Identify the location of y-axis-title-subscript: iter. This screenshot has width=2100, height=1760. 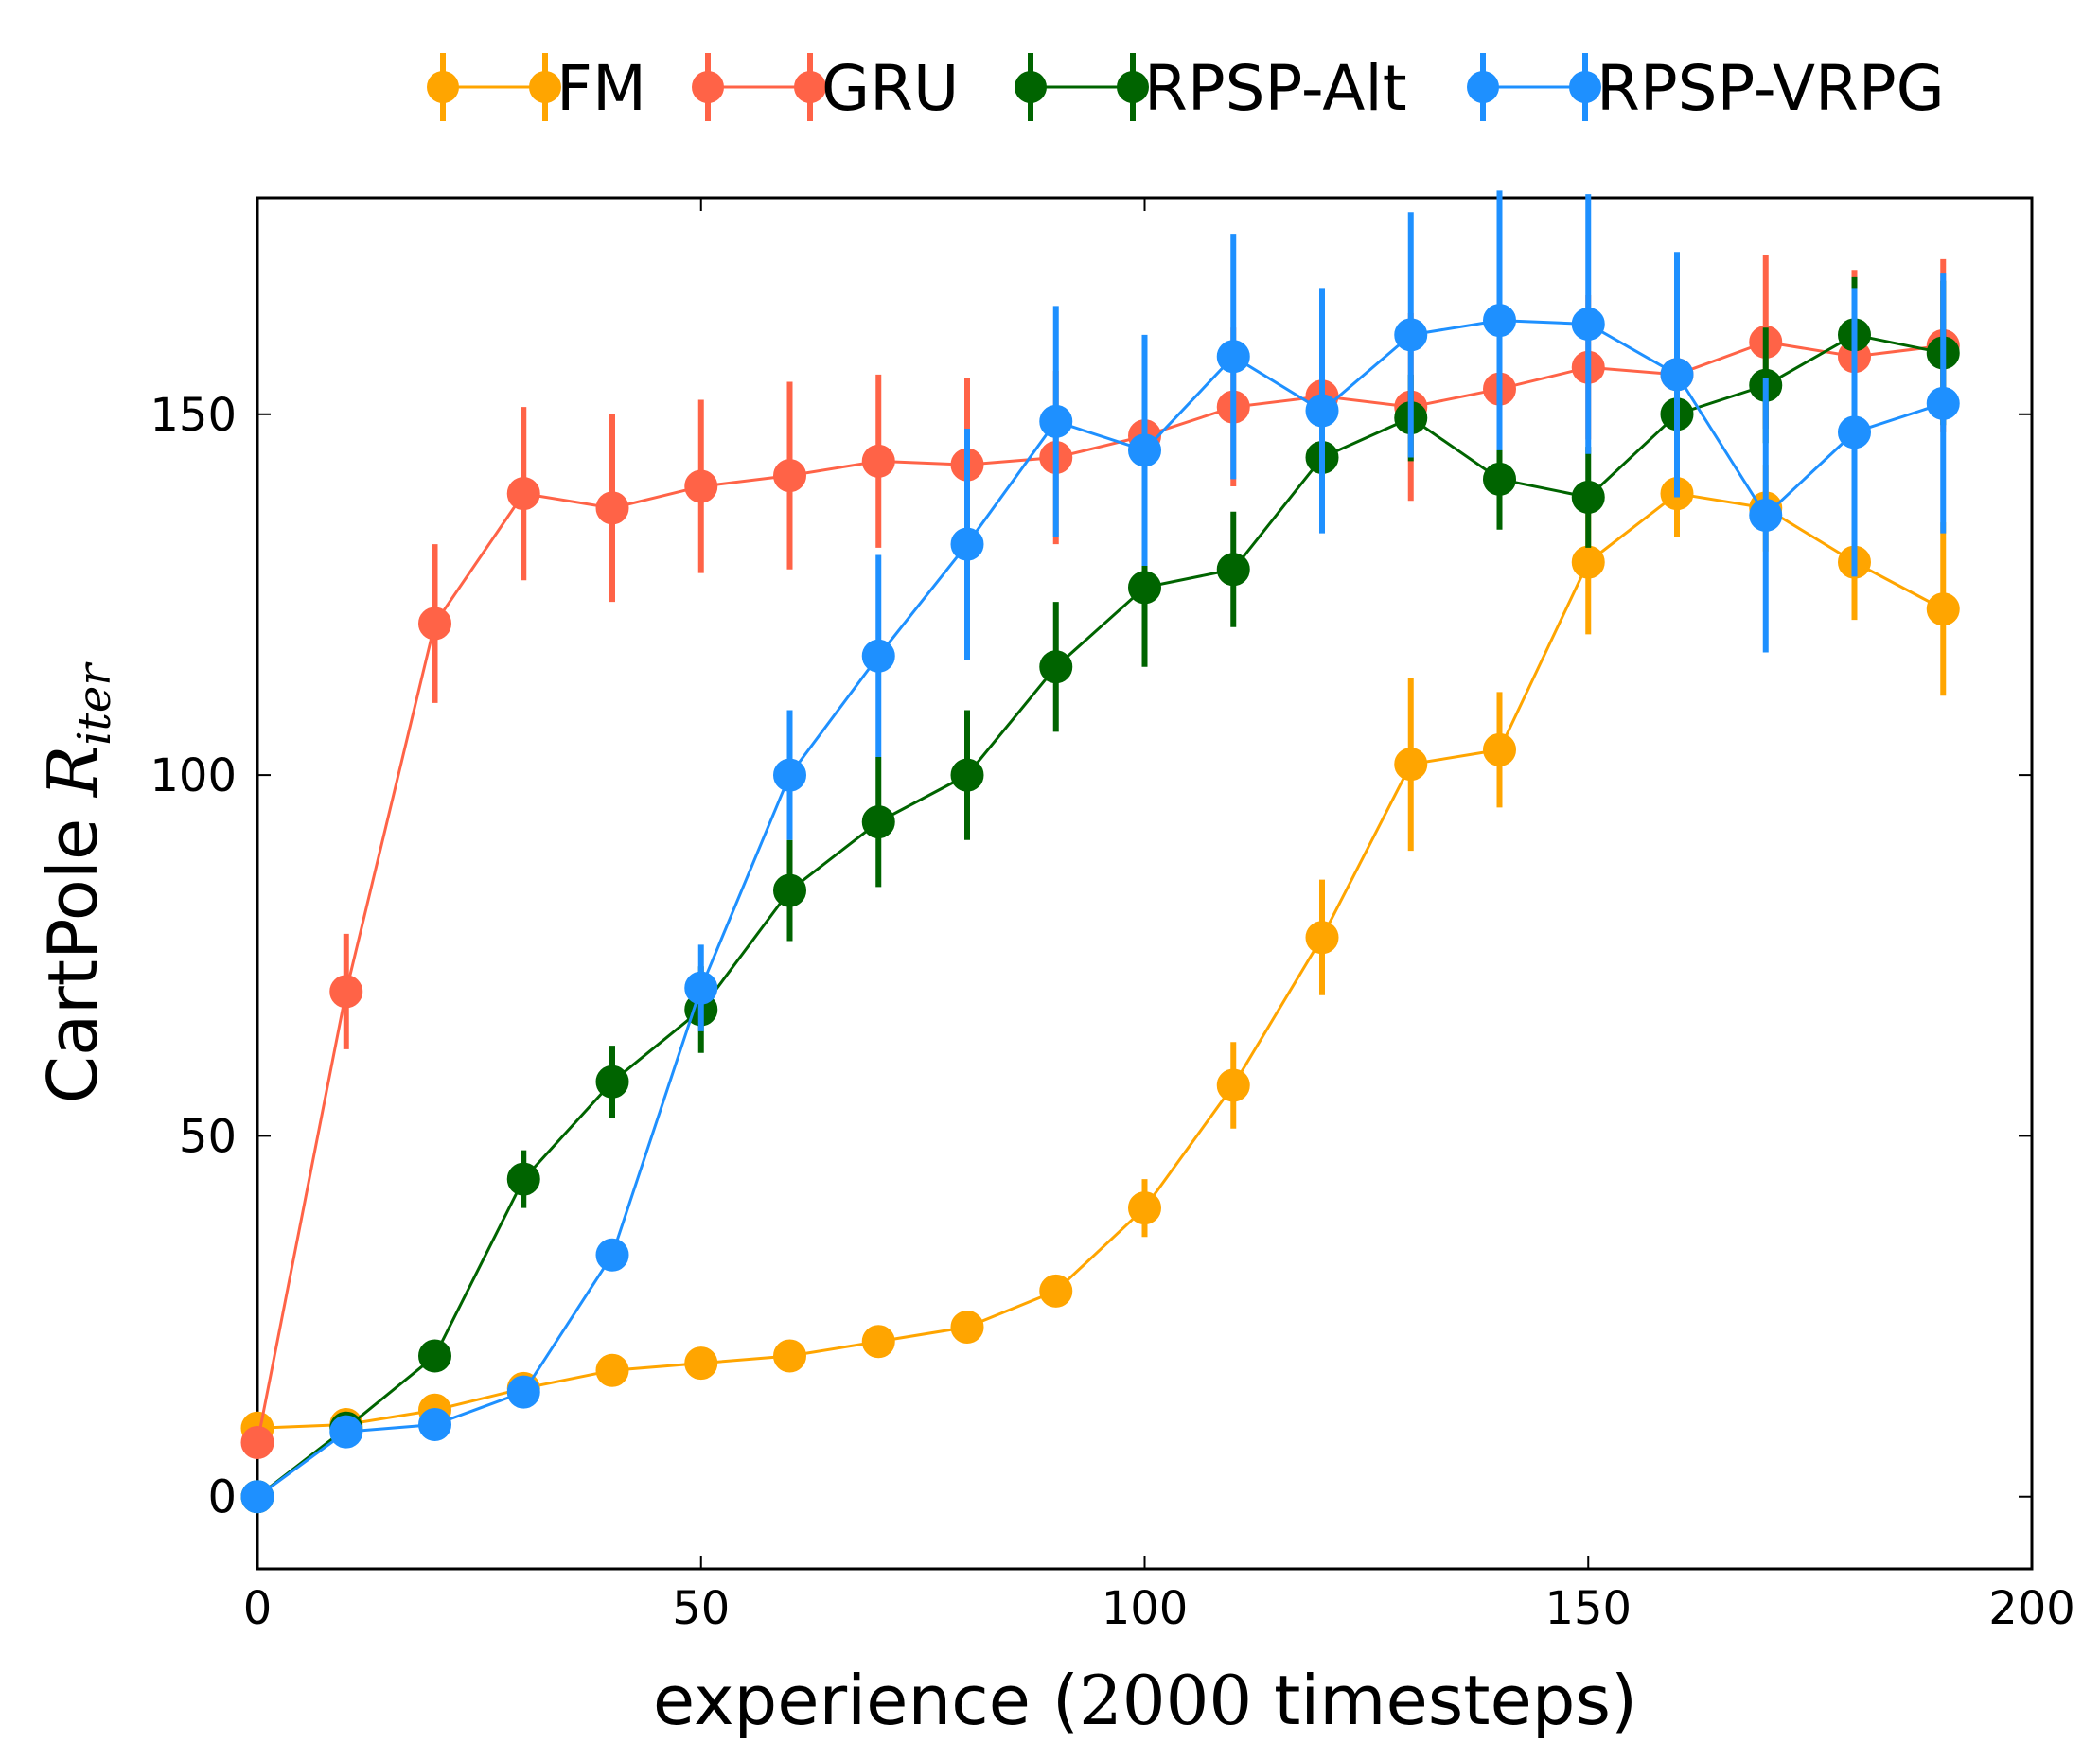
(94, 704).